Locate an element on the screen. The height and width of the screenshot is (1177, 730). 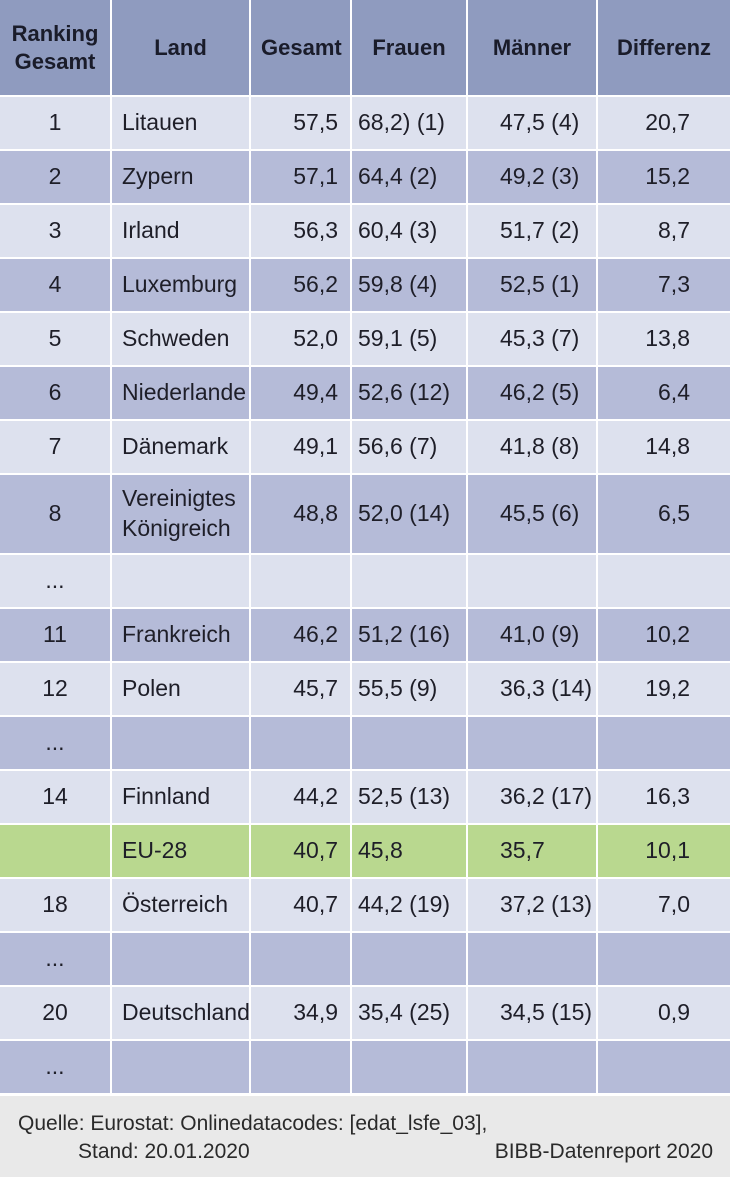
cell-rank: 8 is located at coordinates (56, 514).